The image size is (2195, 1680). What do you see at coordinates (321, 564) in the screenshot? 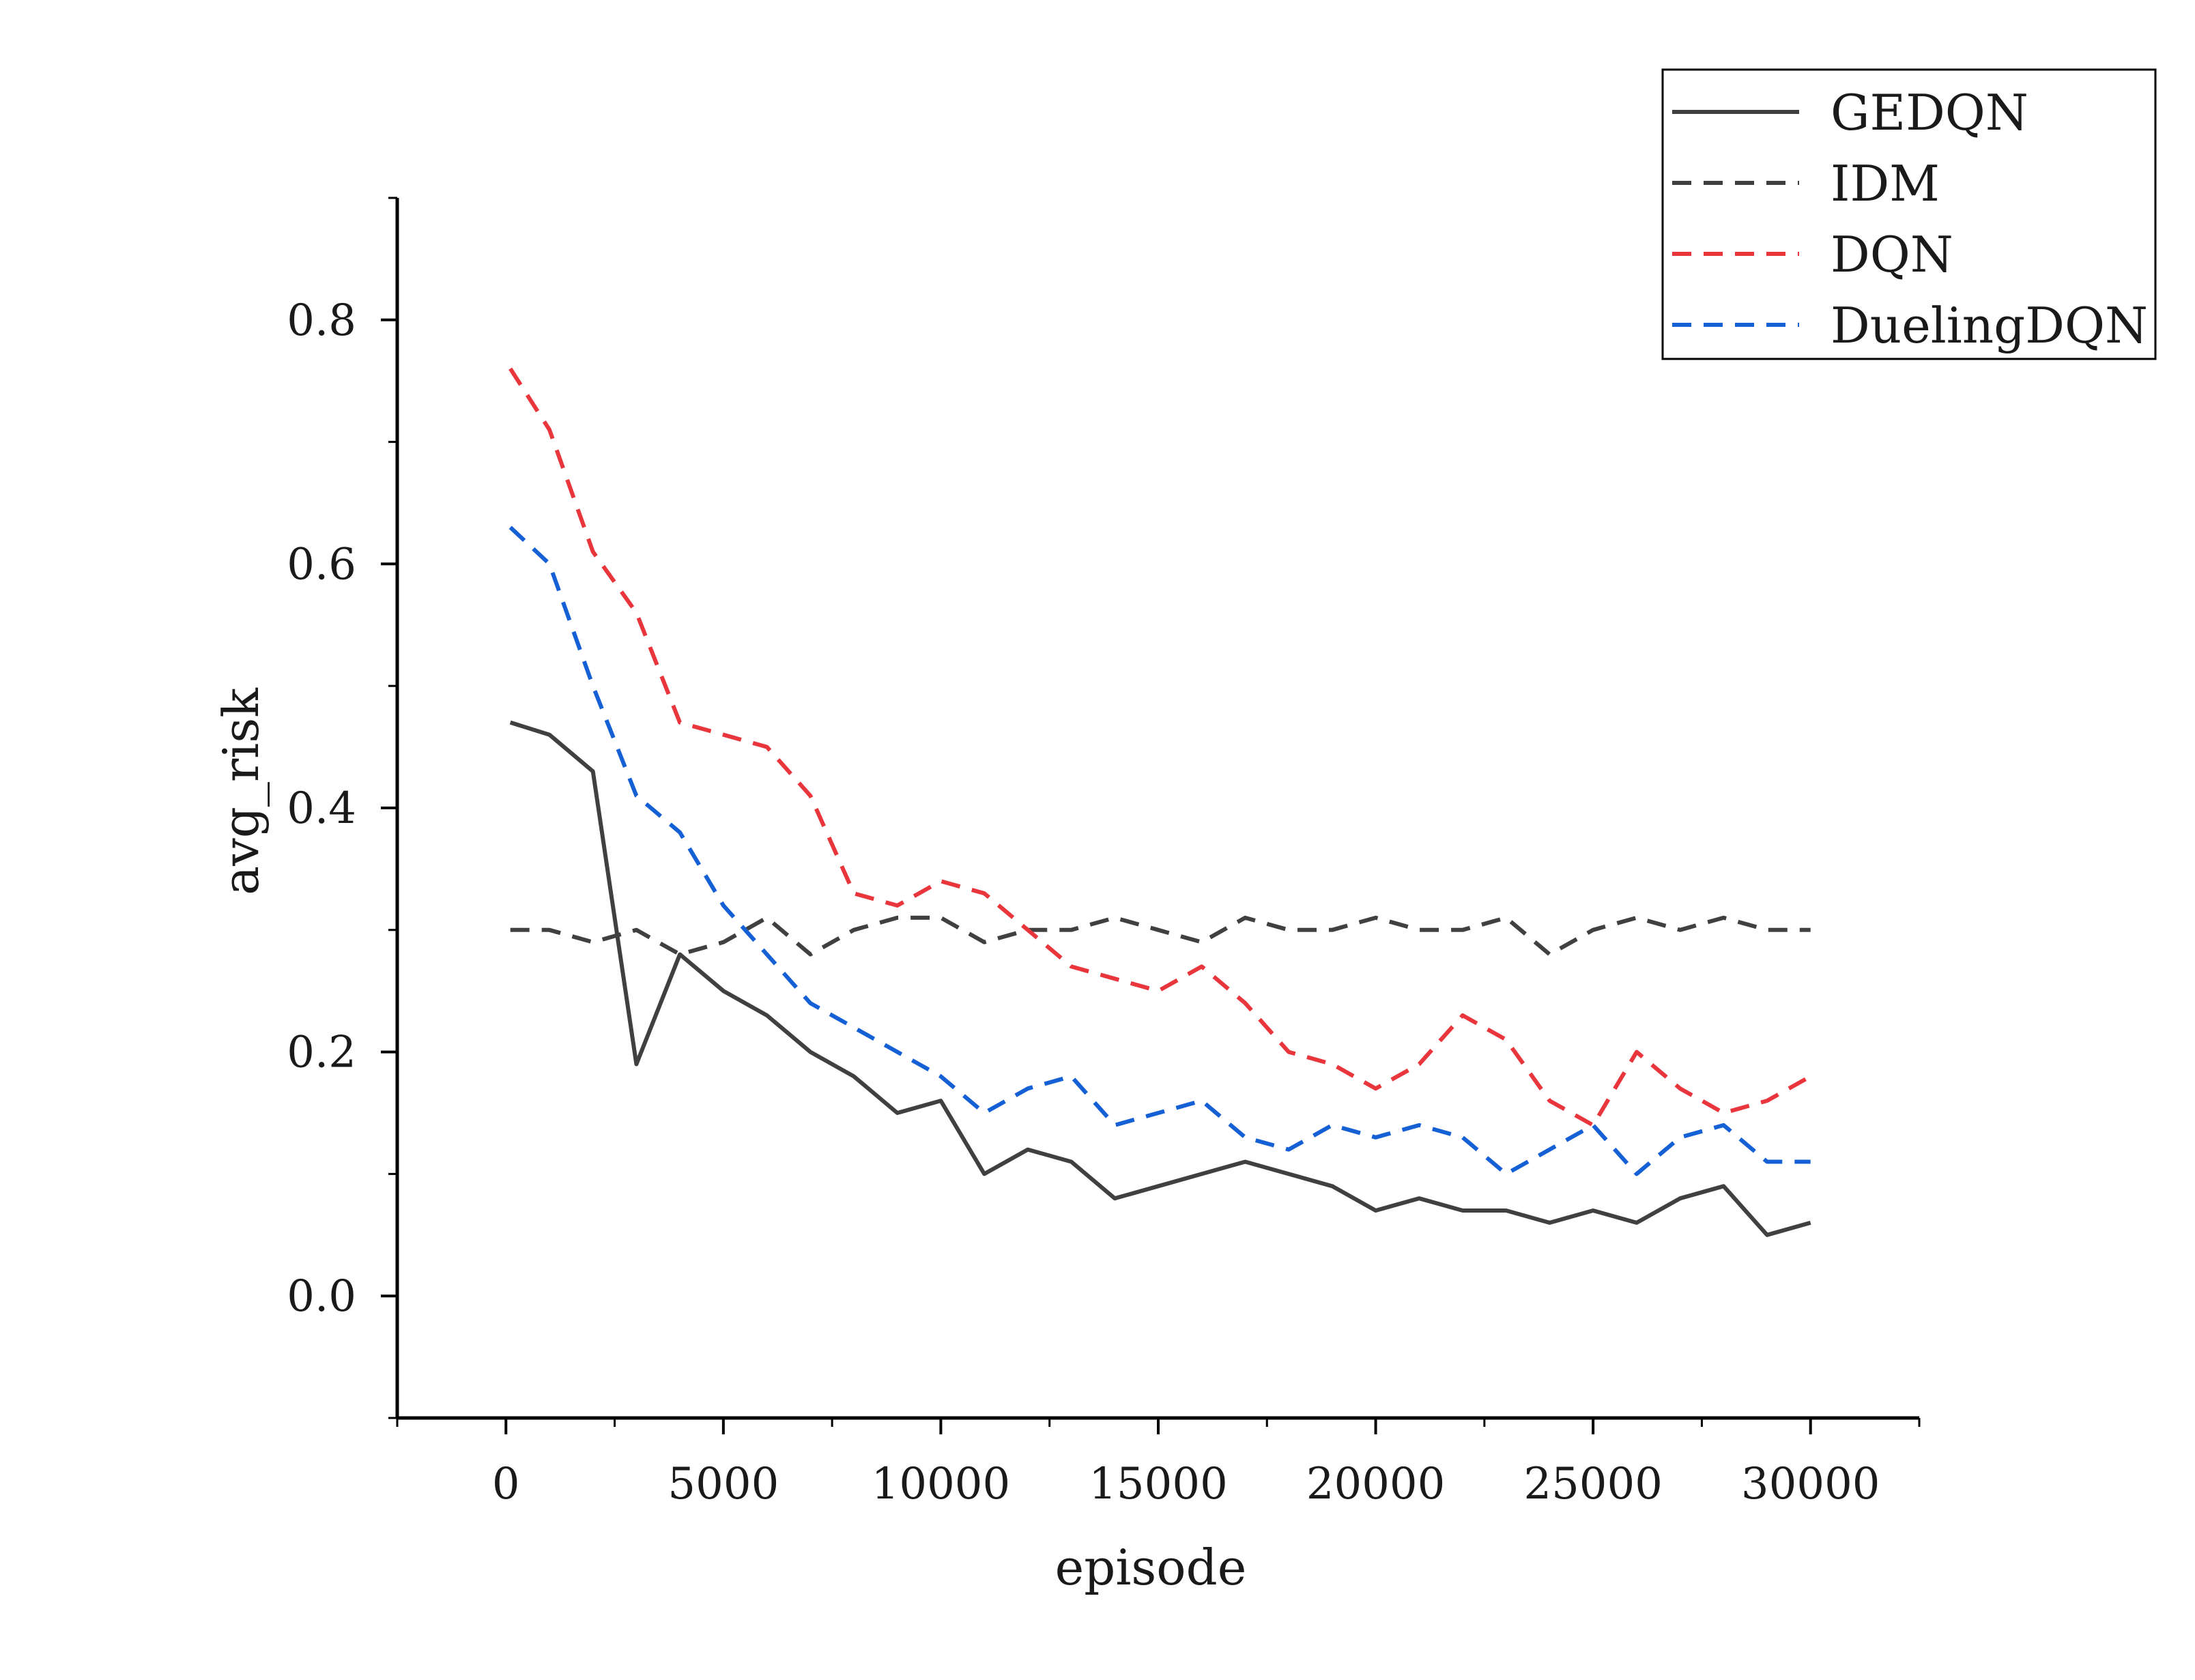
I see `y-tick-label: 0.6` at bounding box center [321, 564].